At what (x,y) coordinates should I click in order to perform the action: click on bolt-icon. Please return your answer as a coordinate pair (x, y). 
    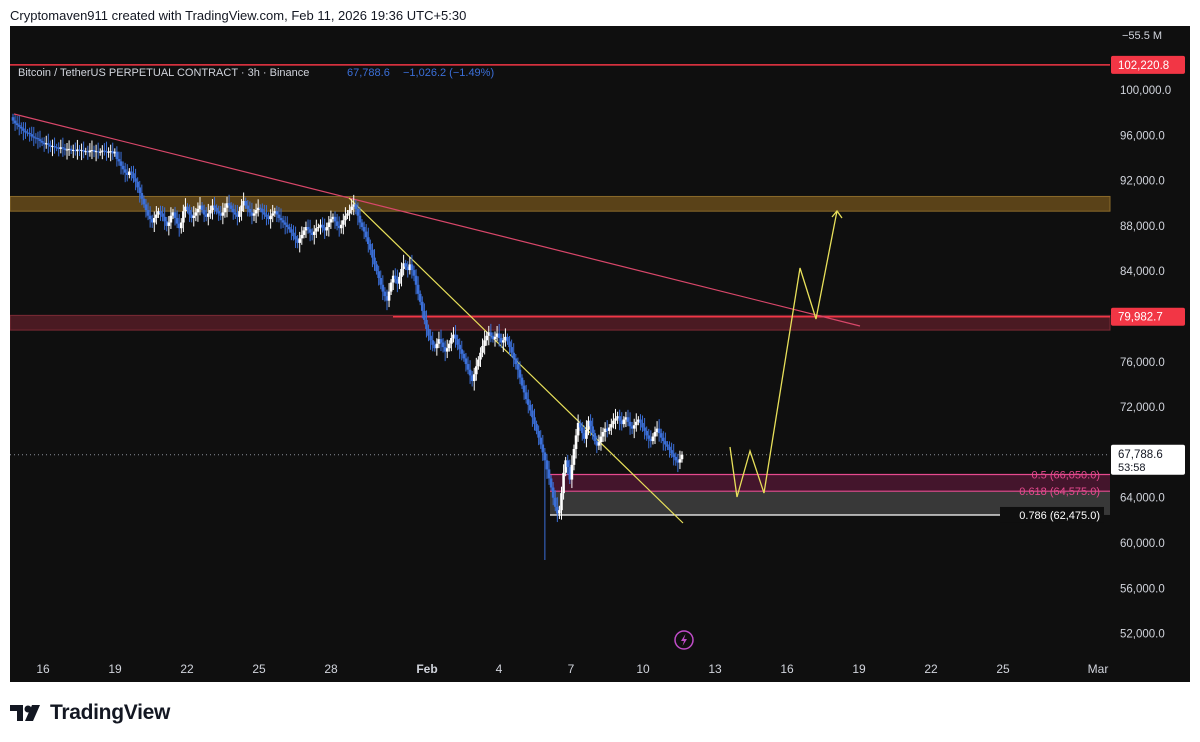
    Looking at the image, I should click on (684, 640).